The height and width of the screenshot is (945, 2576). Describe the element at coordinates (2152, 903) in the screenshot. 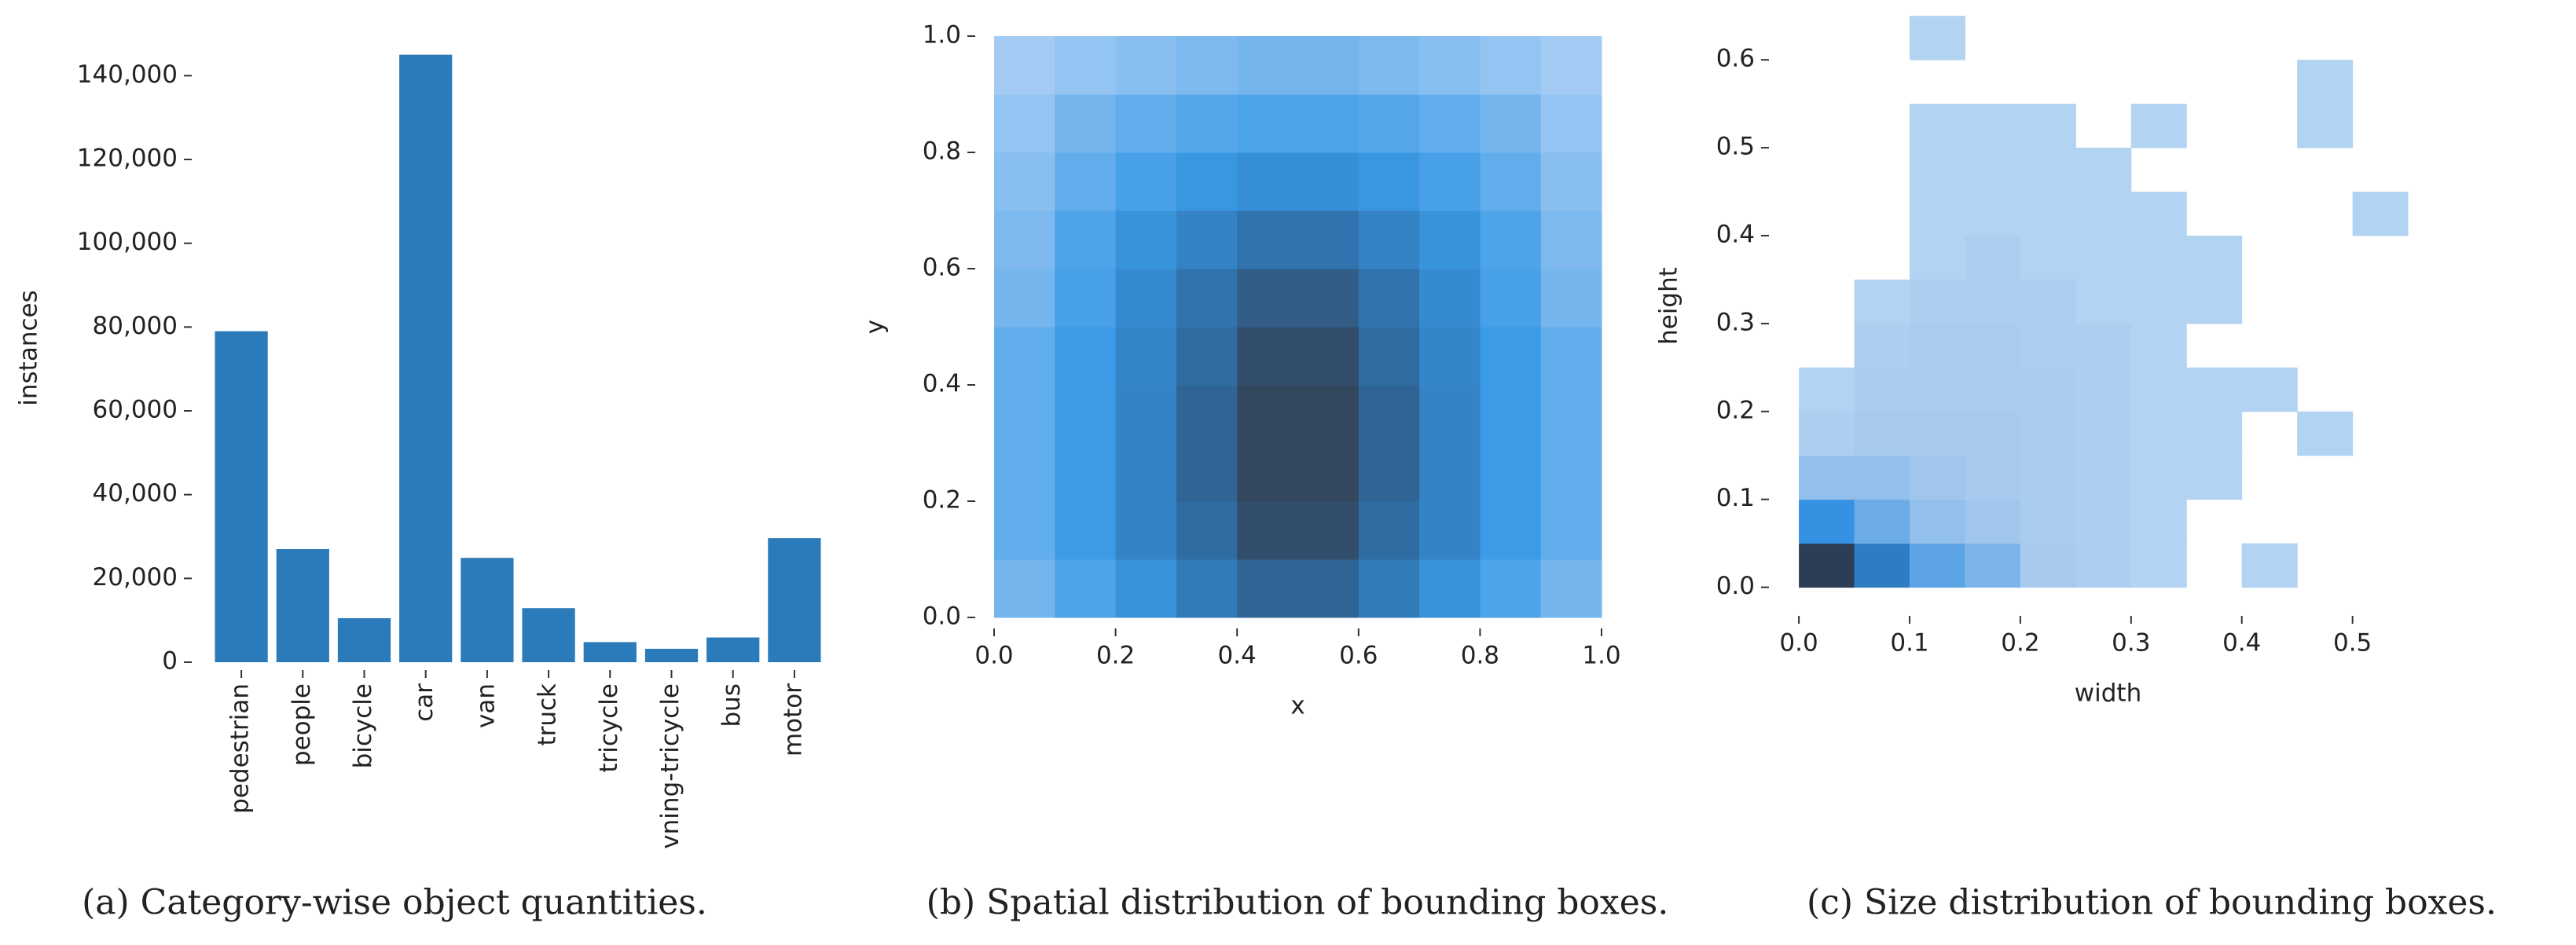

I see `caption: (c) Size distribution of bounding boxes.` at that location.